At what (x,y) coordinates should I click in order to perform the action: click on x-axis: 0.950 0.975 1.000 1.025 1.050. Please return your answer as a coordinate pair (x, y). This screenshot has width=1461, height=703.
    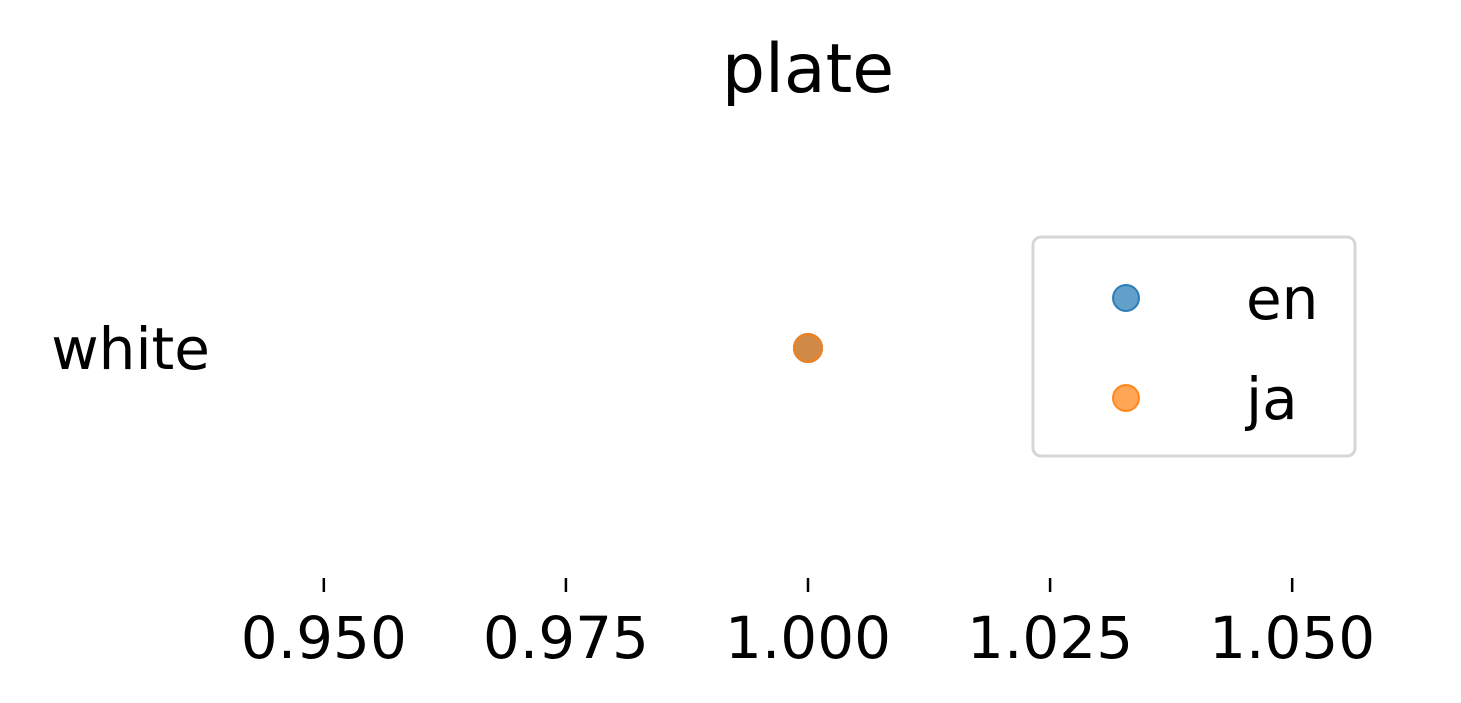
    Looking at the image, I should click on (808, 625).